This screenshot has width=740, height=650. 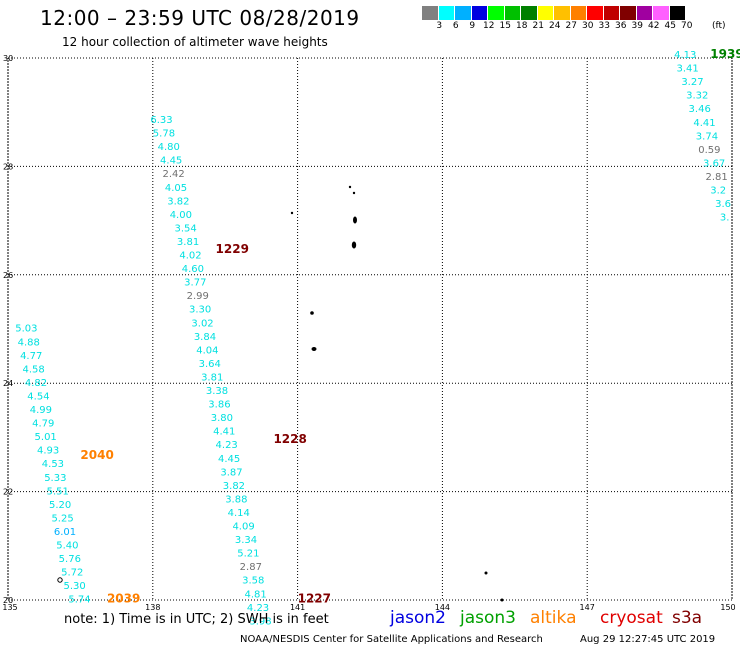 What do you see at coordinates (571, 26) in the screenshot?
I see `legend-label: 27` at bounding box center [571, 26].